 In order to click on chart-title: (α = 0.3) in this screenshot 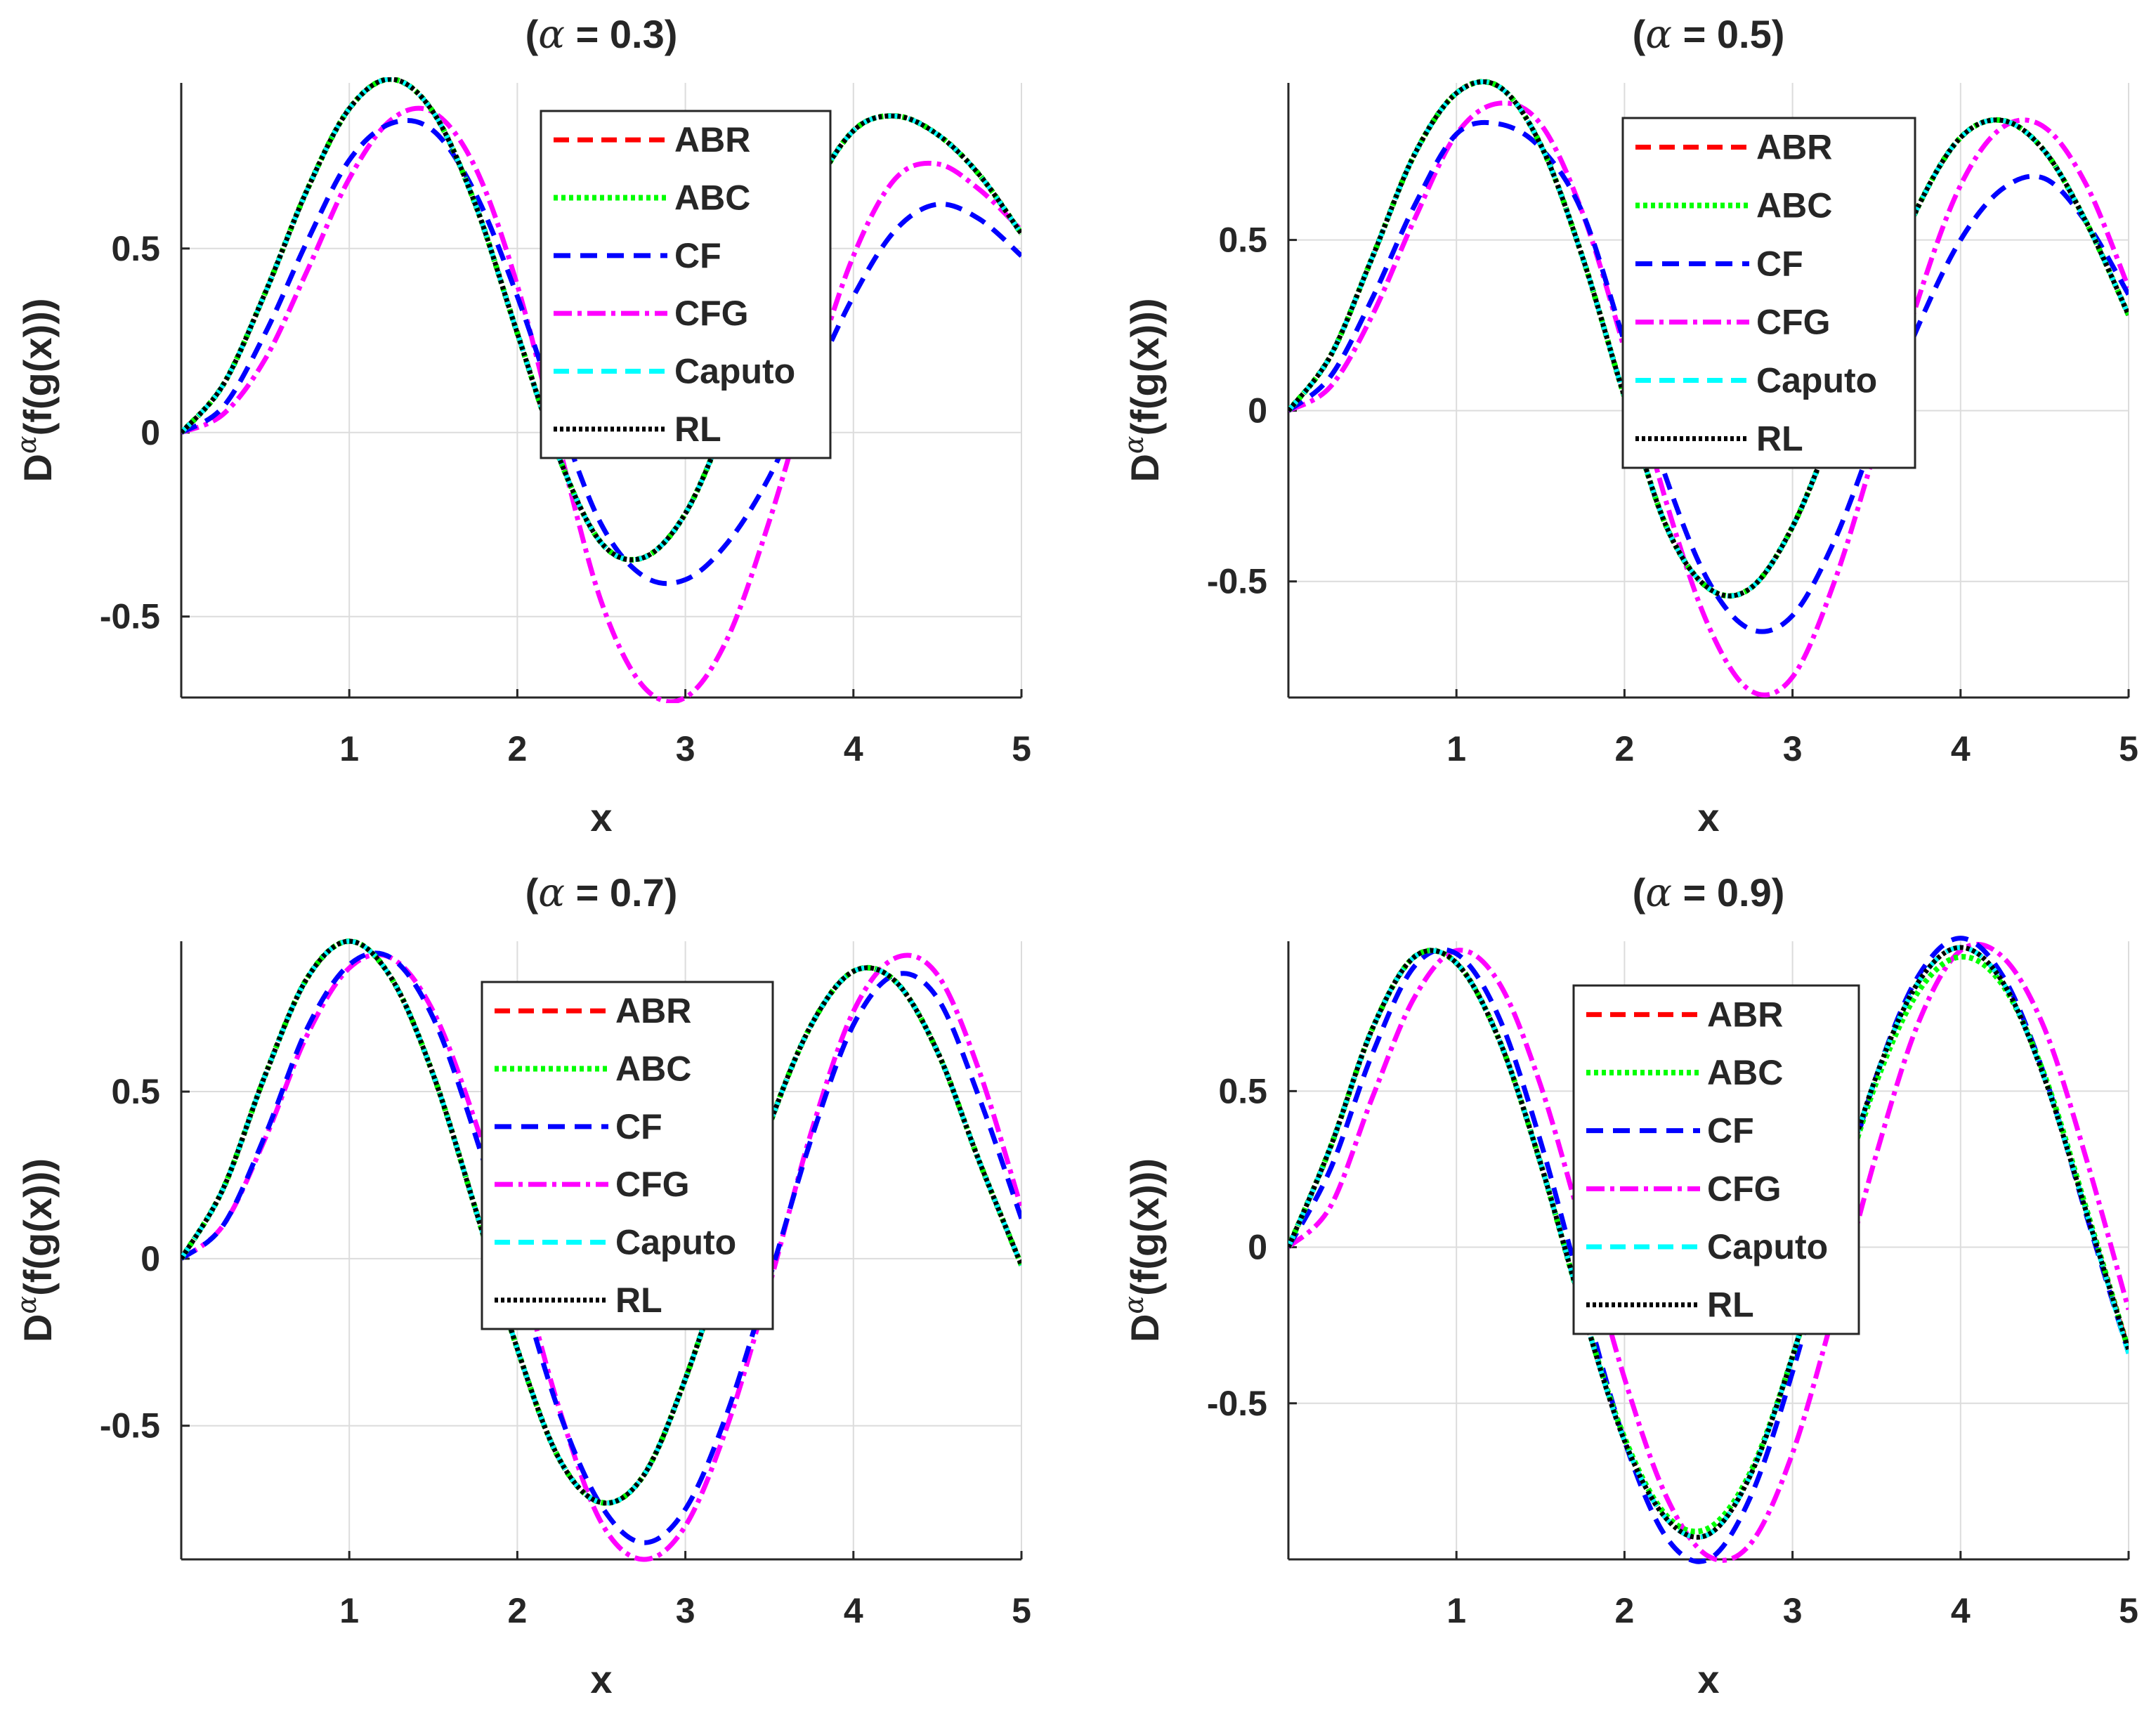, I will do `click(601, 35)`.